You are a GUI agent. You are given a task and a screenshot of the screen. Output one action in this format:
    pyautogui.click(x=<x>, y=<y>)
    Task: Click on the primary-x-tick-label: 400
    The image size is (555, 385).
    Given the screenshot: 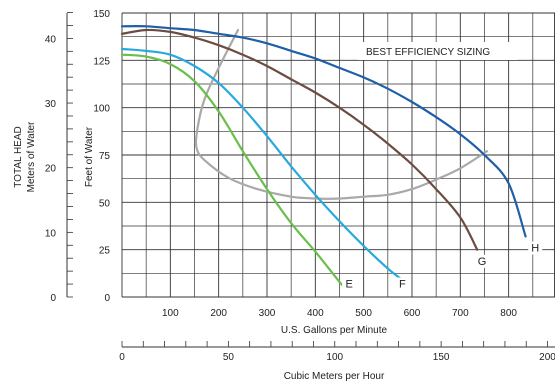 What is the action you would take?
    pyautogui.click(x=315, y=313)
    